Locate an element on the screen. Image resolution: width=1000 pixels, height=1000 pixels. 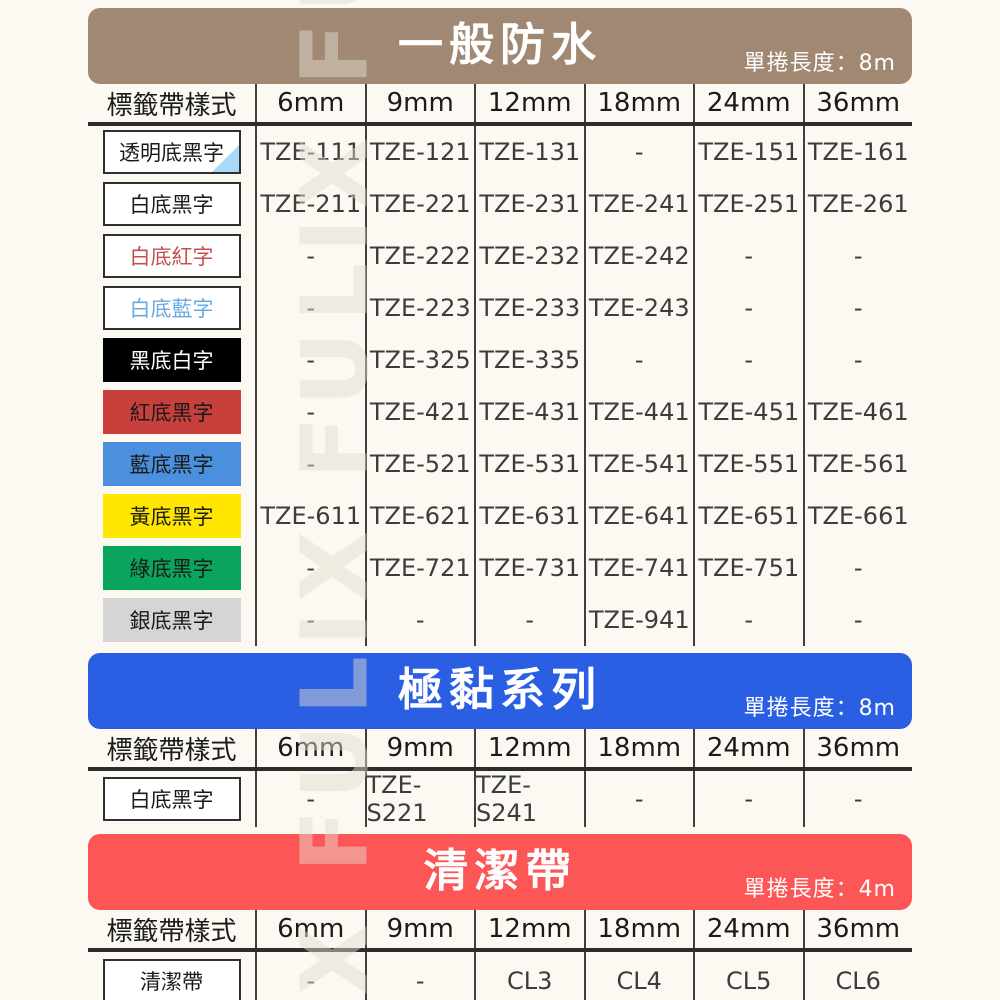
tape-model-cell: TZE-431 is located at coordinates (529, 412).